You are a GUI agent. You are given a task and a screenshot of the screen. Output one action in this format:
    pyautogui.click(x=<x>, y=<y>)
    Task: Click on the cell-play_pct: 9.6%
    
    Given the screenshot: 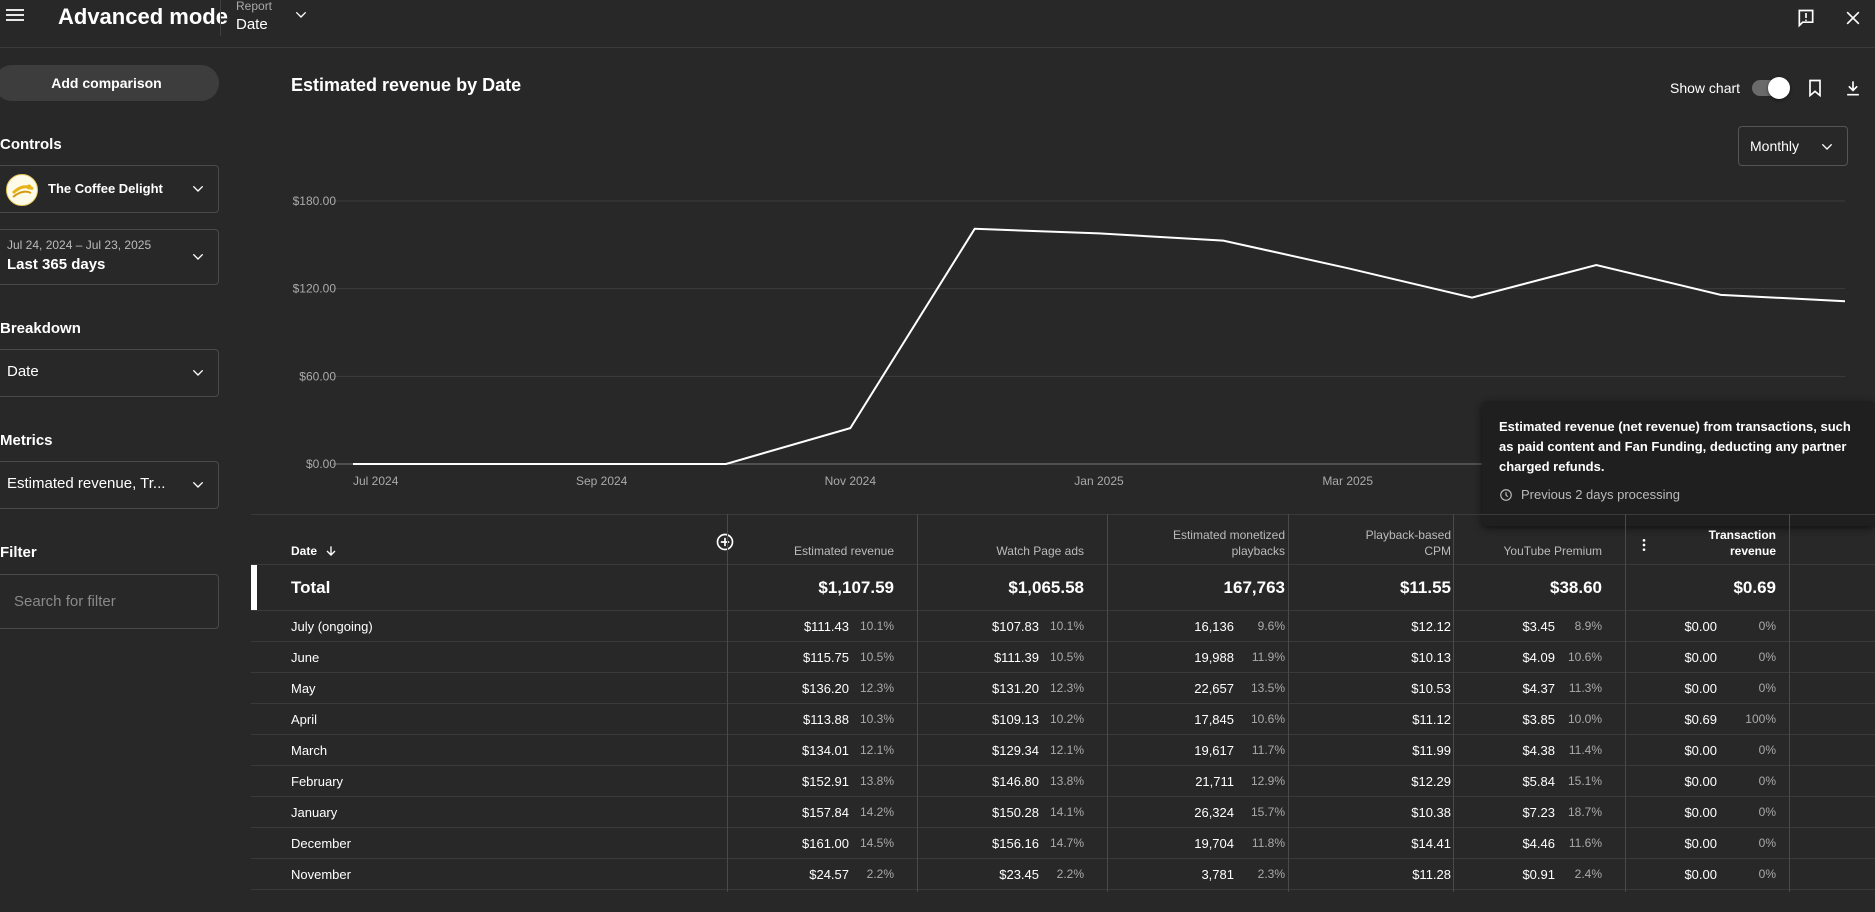 What is the action you would take?
    pyautogui.click(x=1271, y=626)
    